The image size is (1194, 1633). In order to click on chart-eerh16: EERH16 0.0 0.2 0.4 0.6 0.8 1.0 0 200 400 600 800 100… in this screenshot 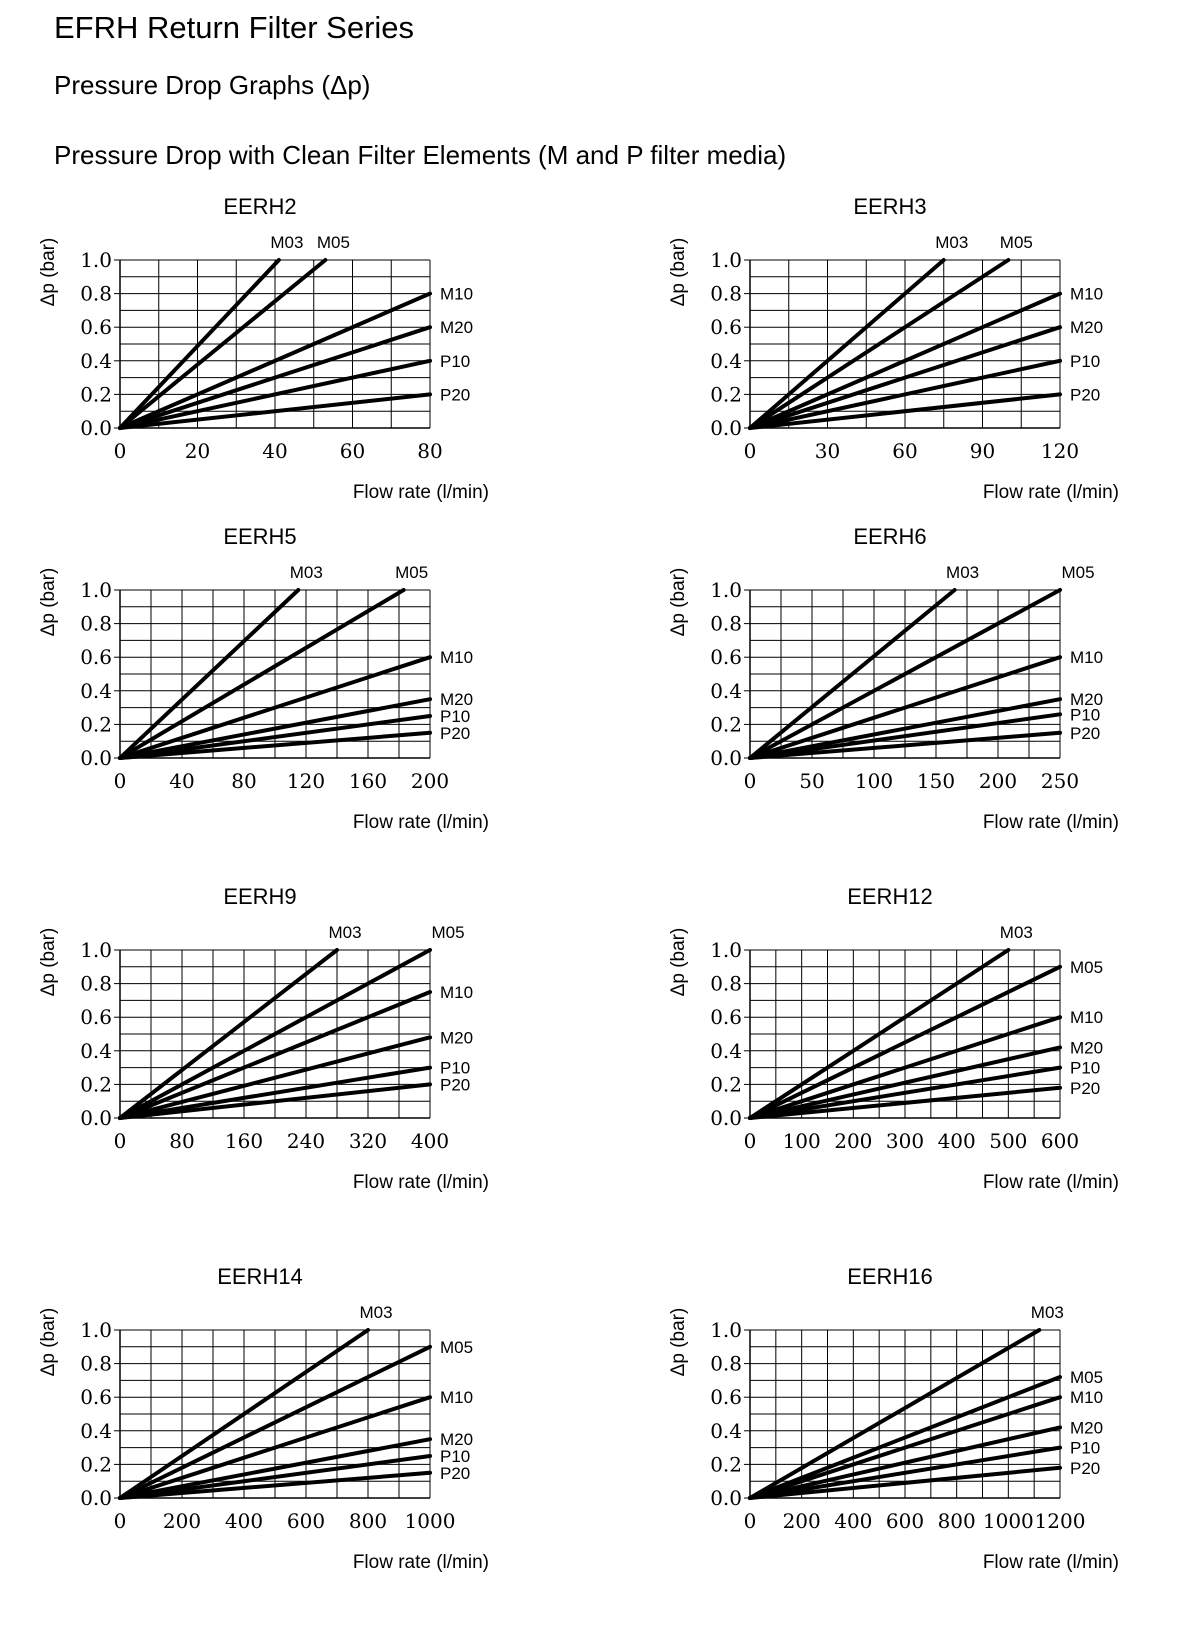, I will do `click(900, 1420)`.